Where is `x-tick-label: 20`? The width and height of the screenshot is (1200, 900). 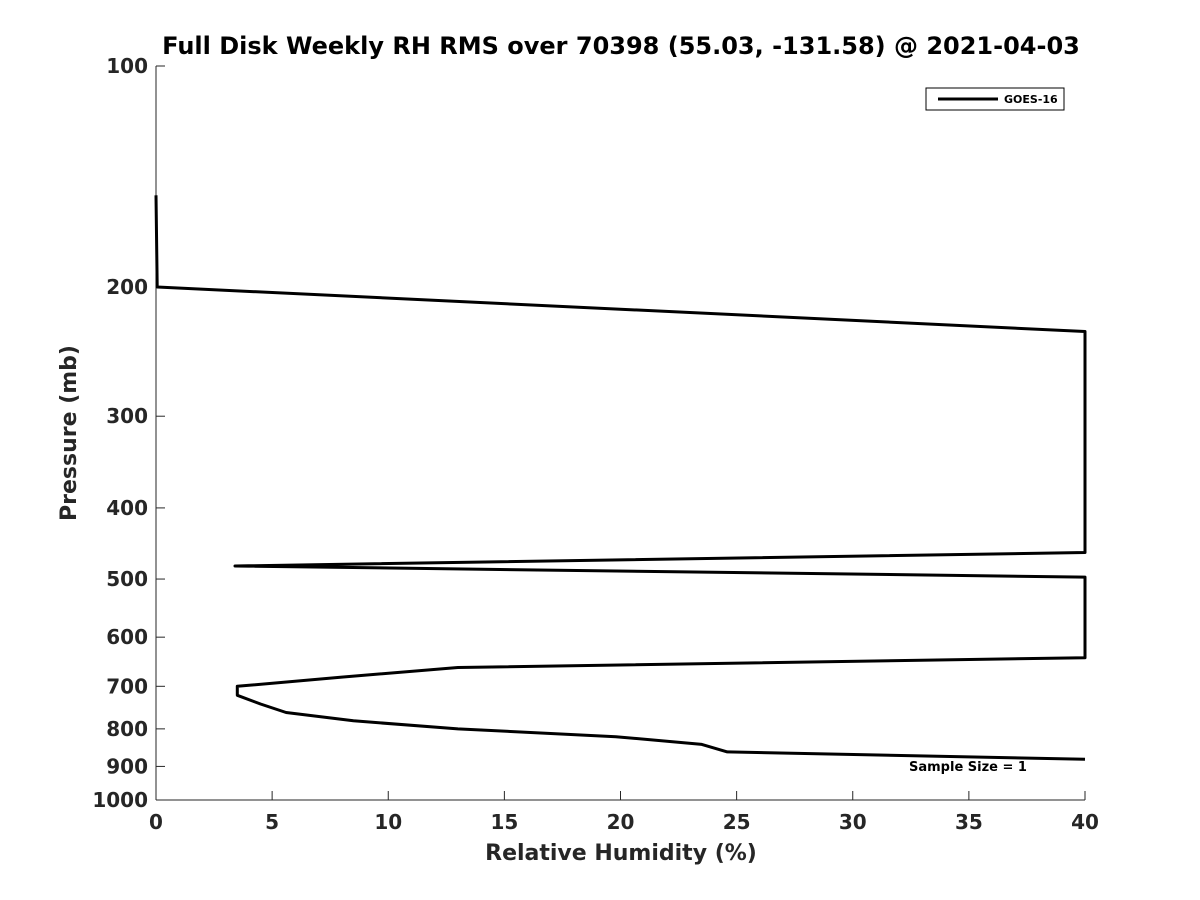
x-tick-label: 20 is located at coordinates (621, 822).